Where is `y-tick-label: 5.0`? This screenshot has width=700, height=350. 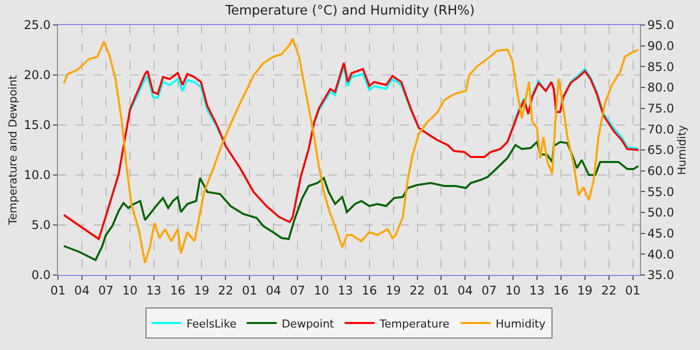 y-tick-label: 5.0 is located at coordinates (41, 225).